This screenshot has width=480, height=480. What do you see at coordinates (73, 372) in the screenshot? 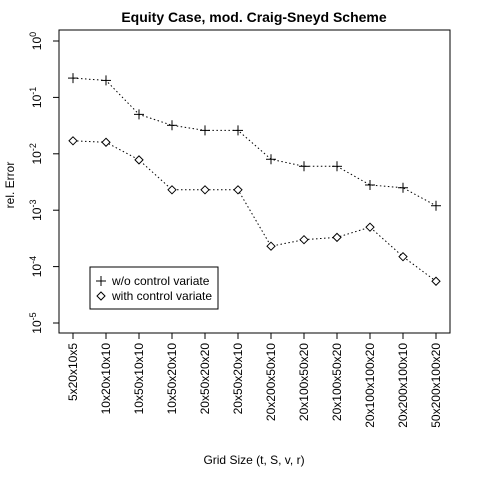
I see `x-tick-label-0: 5x20x10x5` at bounding box center [73, 372].